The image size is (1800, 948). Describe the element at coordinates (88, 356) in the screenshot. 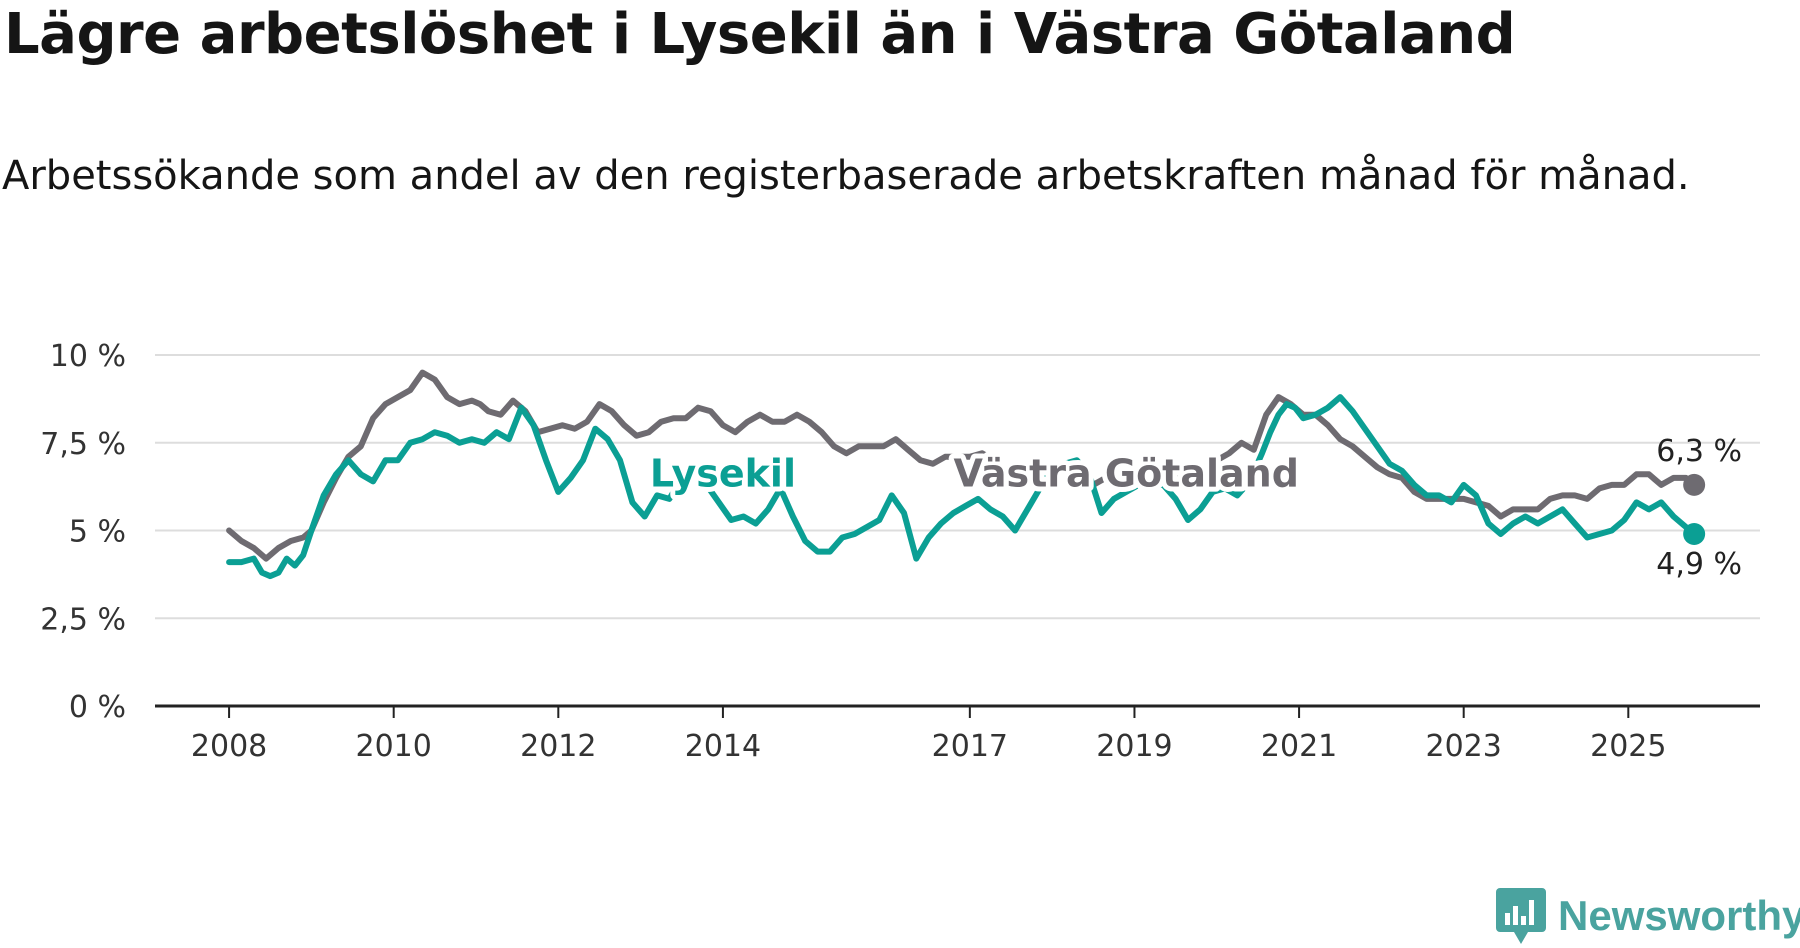

I see `y-tick-label: 10 %` at that location.